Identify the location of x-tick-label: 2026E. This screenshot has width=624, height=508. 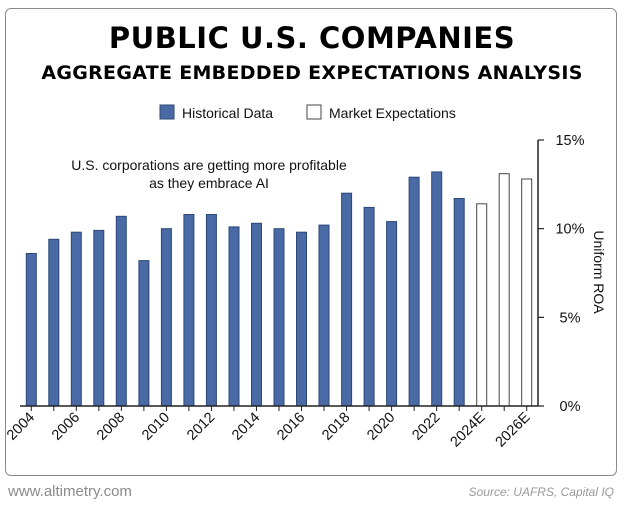
(513, 429).